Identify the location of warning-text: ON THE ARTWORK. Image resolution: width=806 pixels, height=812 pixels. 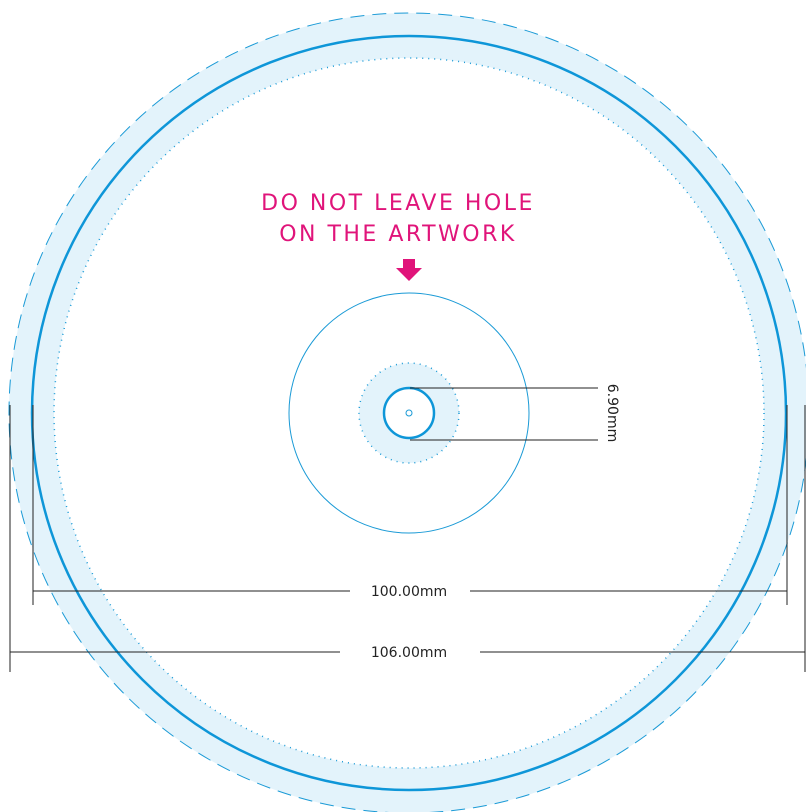
(398, 234).